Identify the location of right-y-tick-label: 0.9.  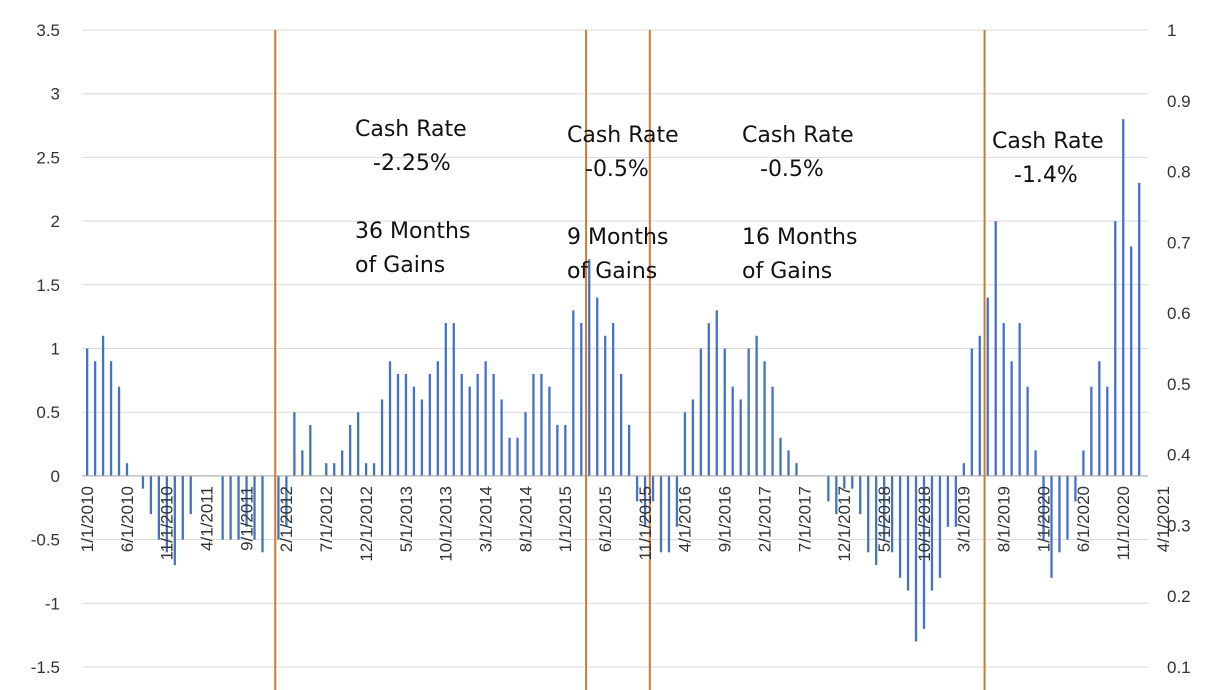
(1179, 101).